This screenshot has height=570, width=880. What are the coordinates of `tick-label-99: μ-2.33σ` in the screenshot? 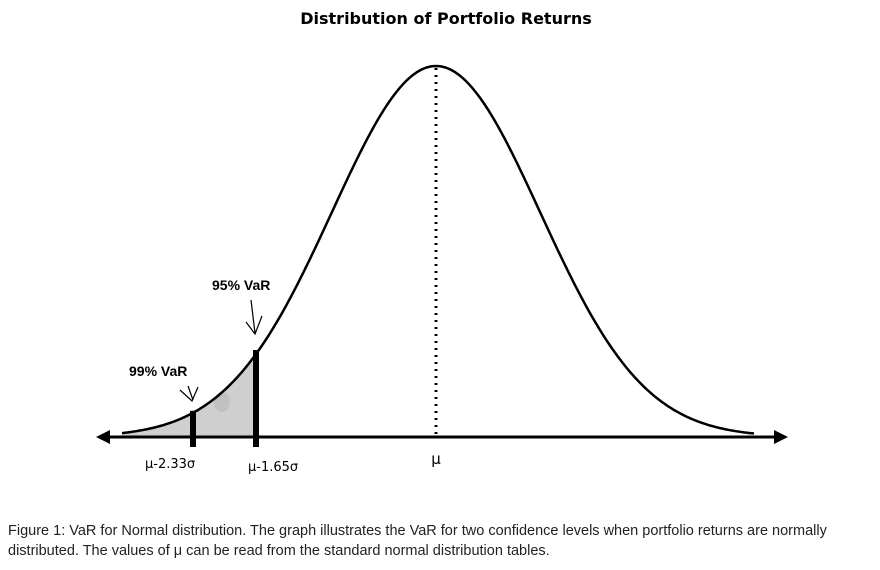 It's located at (170, 464).